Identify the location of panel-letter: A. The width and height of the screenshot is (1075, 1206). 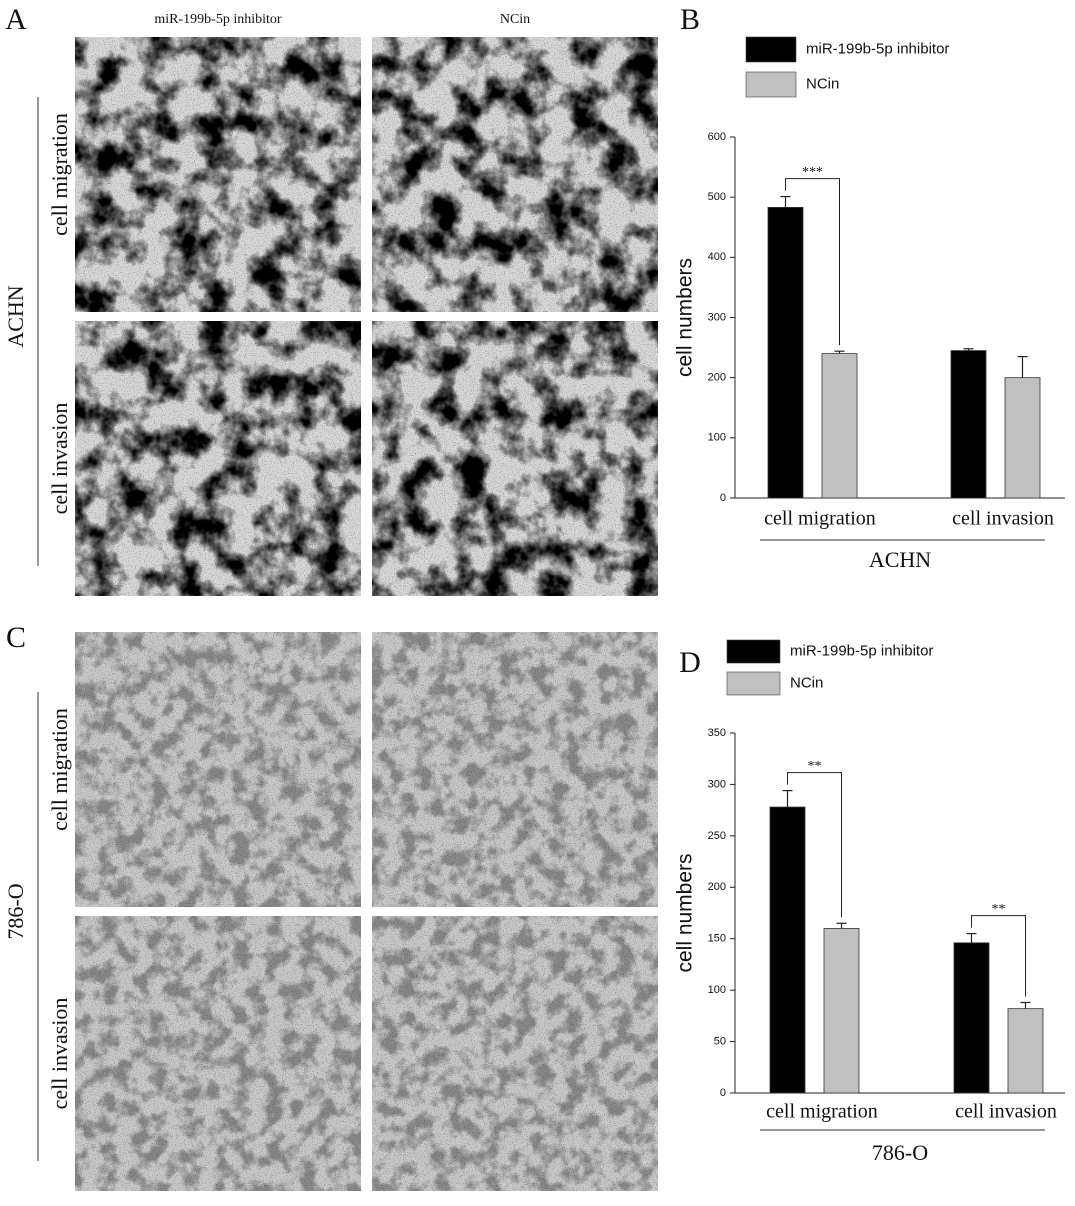
(16, 19).